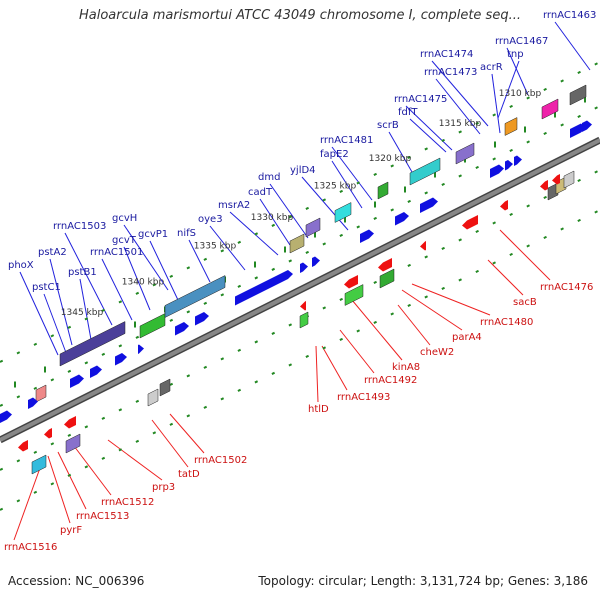 This screenshot has height=600, width=600. What do you see at coordinates (334, 154) in the screenshot?
I see `gene-label-fapE2: fapE2` at bounding box center [334, 154].